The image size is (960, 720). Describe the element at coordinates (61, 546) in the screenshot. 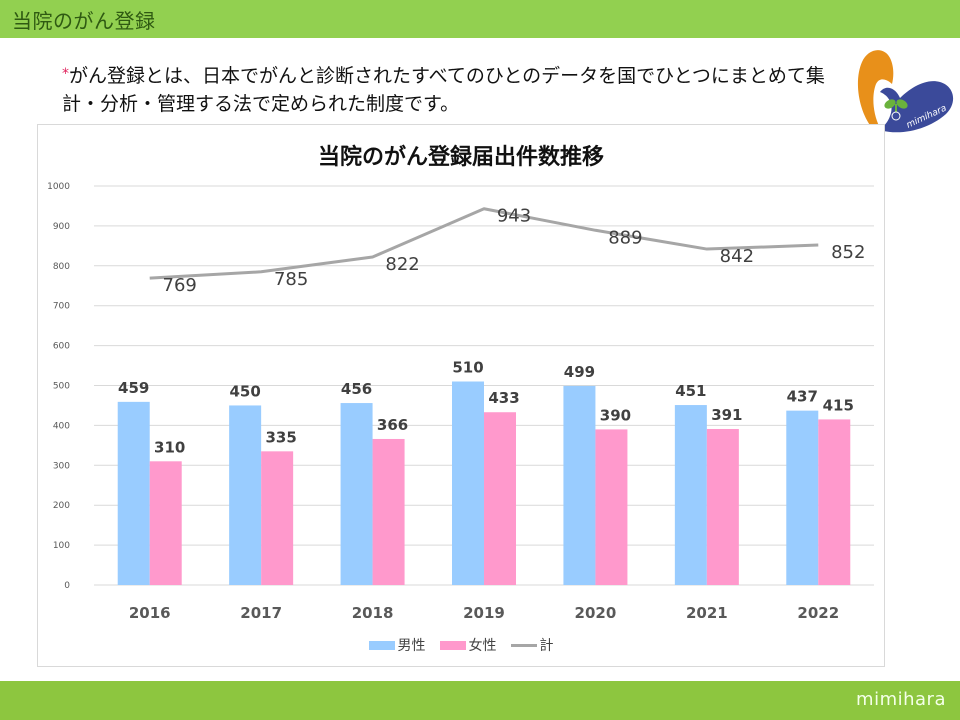

I see `y-tick-label: 100` at that location.